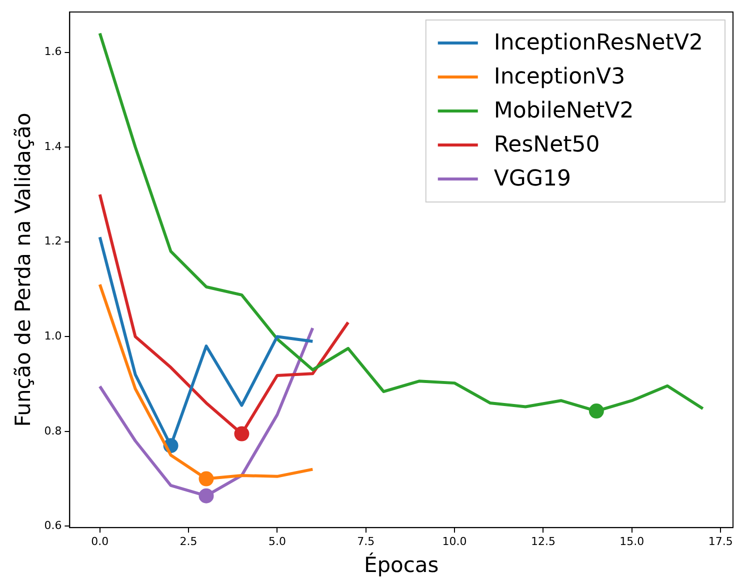 The width and height of the screenshot is (741, 585). Describe the element at coordinates (53, 525) in the screenshot. I see `y-tick-label: 0.6` at that location.